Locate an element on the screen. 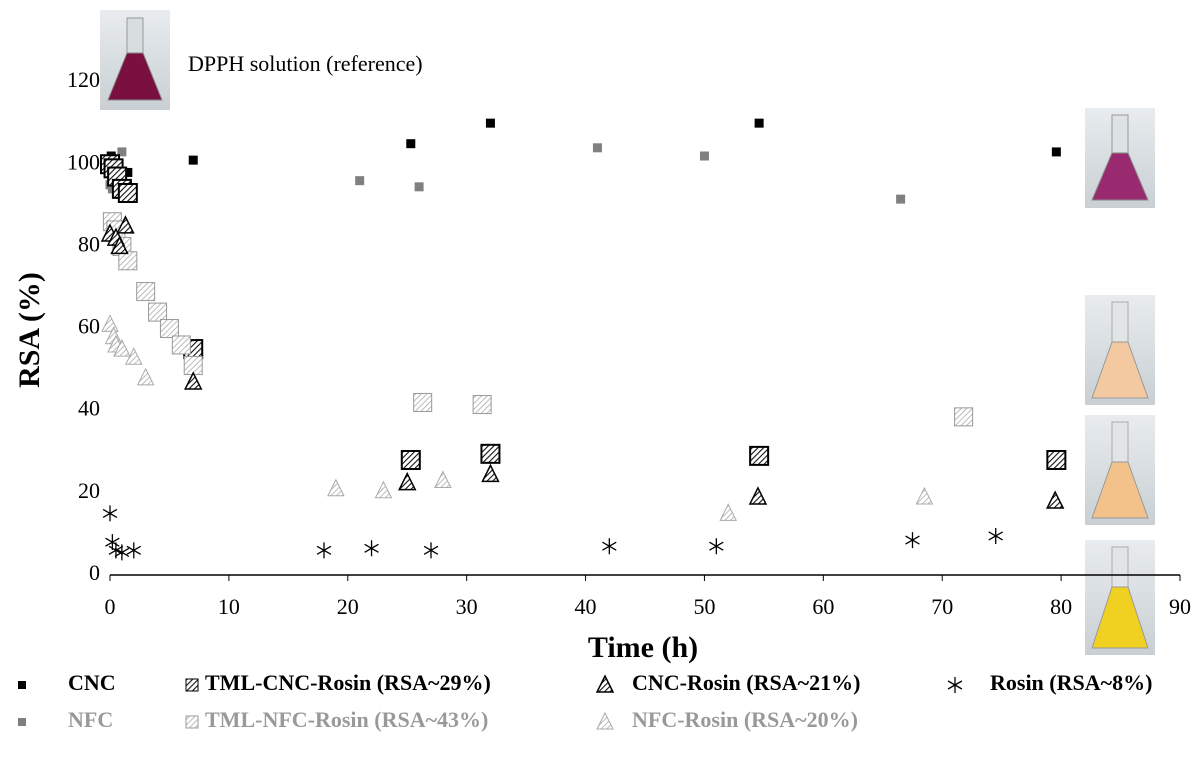  photo-reference is located at coordinates (135, 60).